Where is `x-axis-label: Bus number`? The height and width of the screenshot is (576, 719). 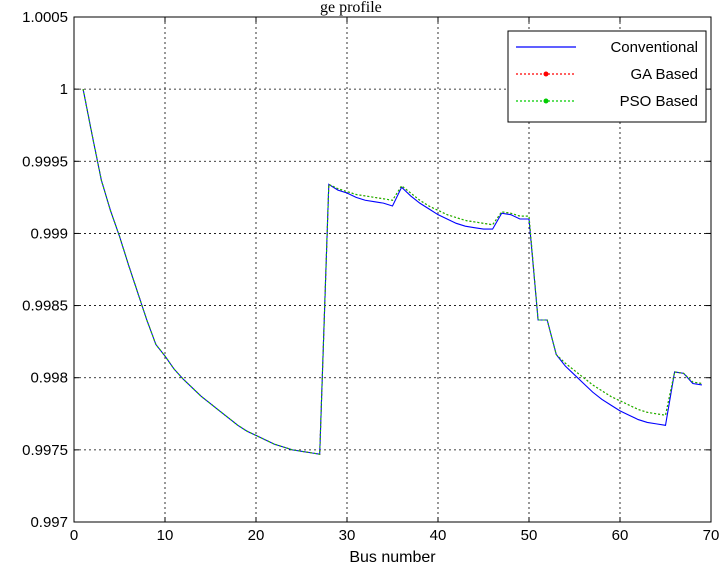
x-axis-label: Bus number is located at coordinates (392, 557).